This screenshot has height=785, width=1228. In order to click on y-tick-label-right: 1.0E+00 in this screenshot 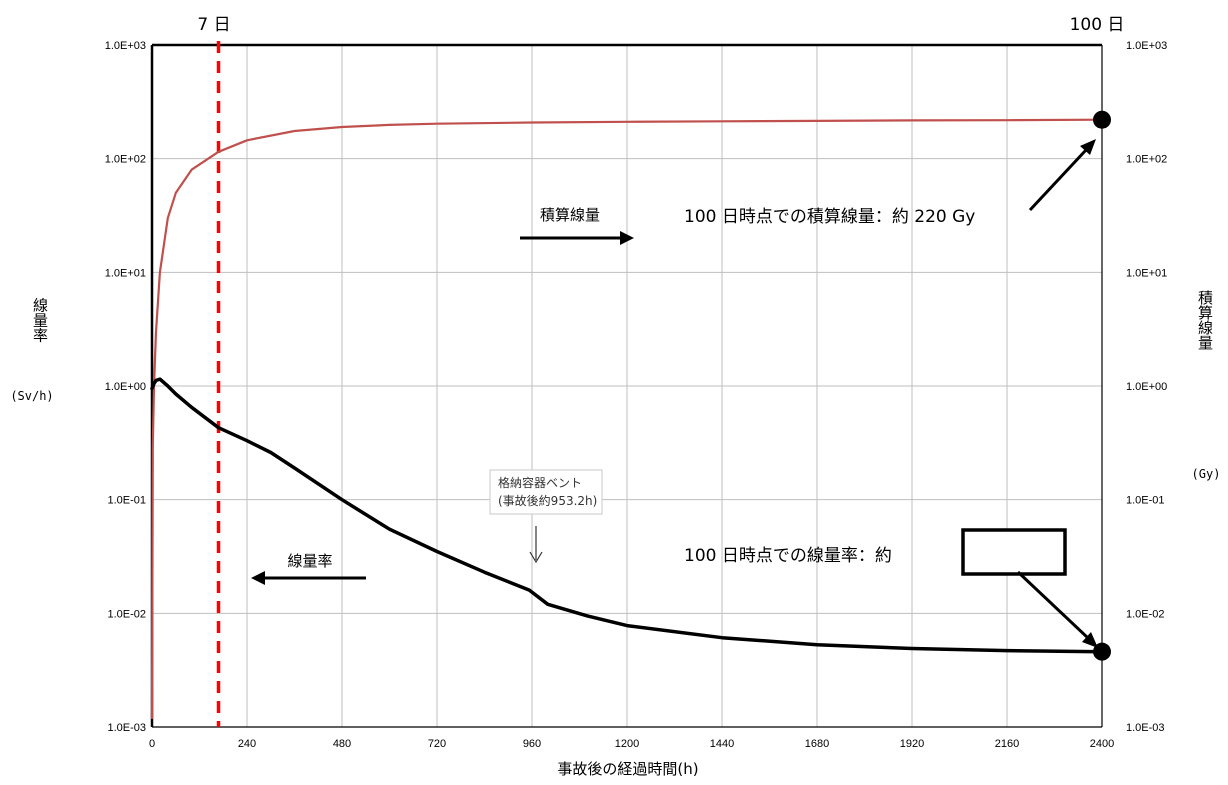, I will do `click(1146, 387)`.